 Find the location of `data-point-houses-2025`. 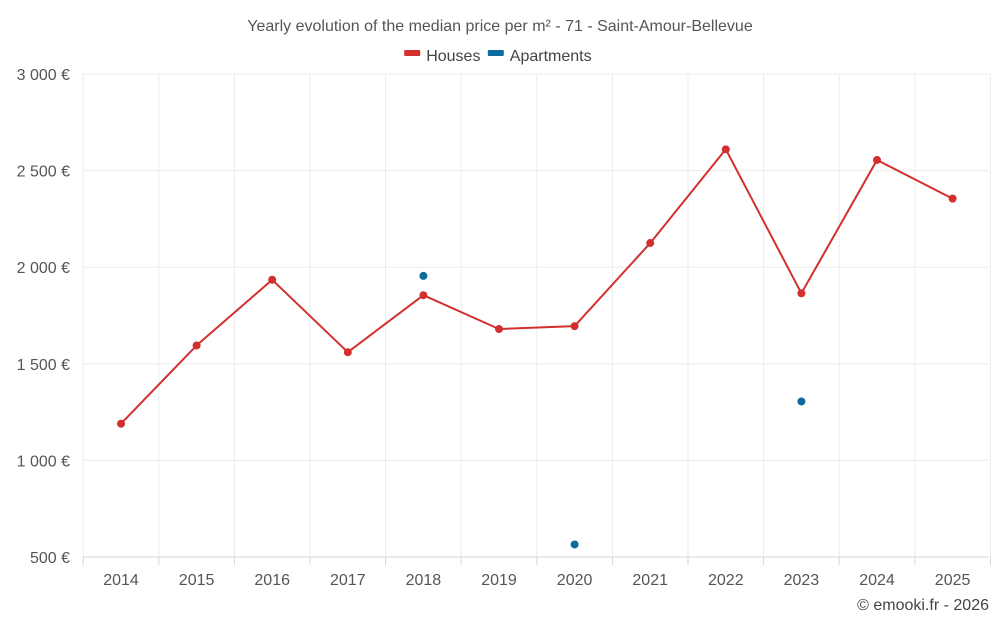

data-point-houses-2025 is located at coordinates (952, 198).